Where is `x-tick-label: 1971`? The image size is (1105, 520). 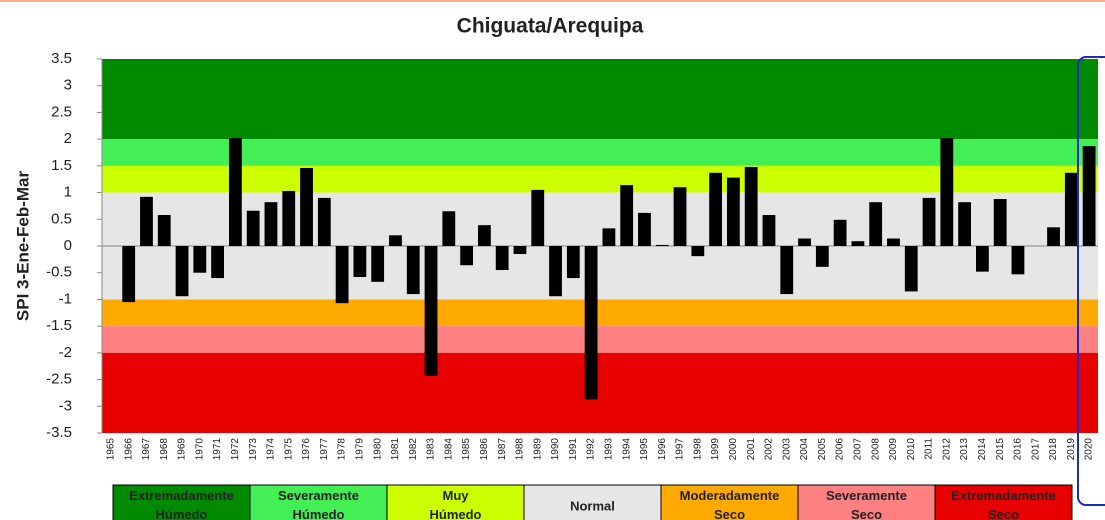
x-tick-label: 1971 is located at coordinates (217, 449).